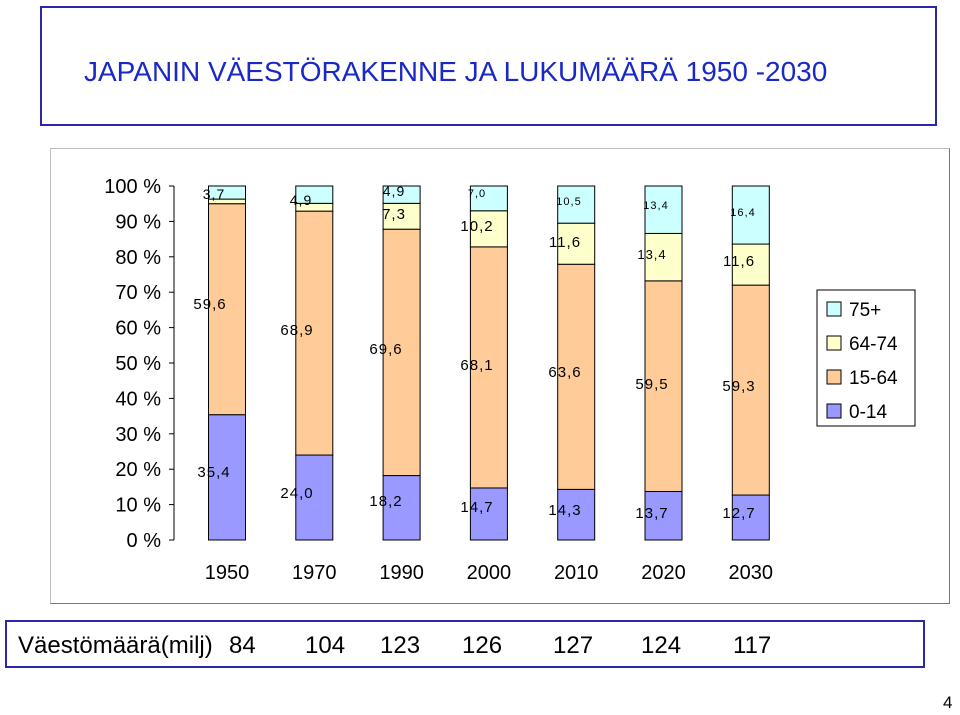 The image size is (960, 715). Describe the element at coordinates (132, 187) in the screenshot. I see `y-tick-label: 100 %` at that location.